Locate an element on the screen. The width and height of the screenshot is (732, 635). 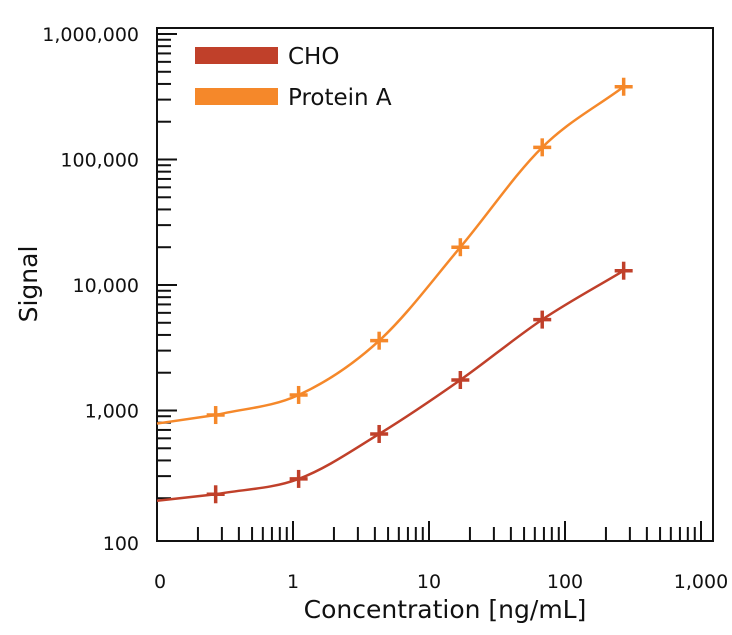
legend-swatch-cho is located at coordinates (236, 55).